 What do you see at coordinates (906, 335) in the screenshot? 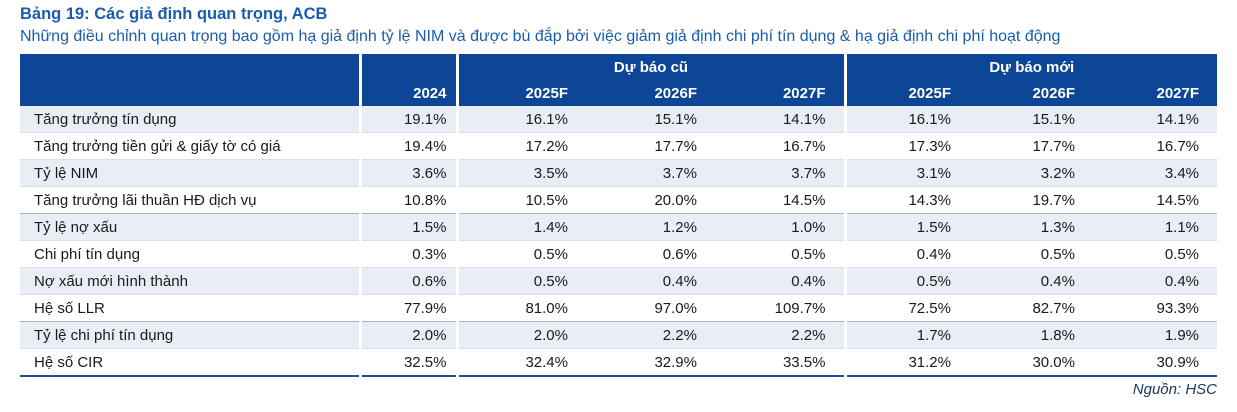
I see `cell-value: 1.7%` at bounding box center [906, 335].